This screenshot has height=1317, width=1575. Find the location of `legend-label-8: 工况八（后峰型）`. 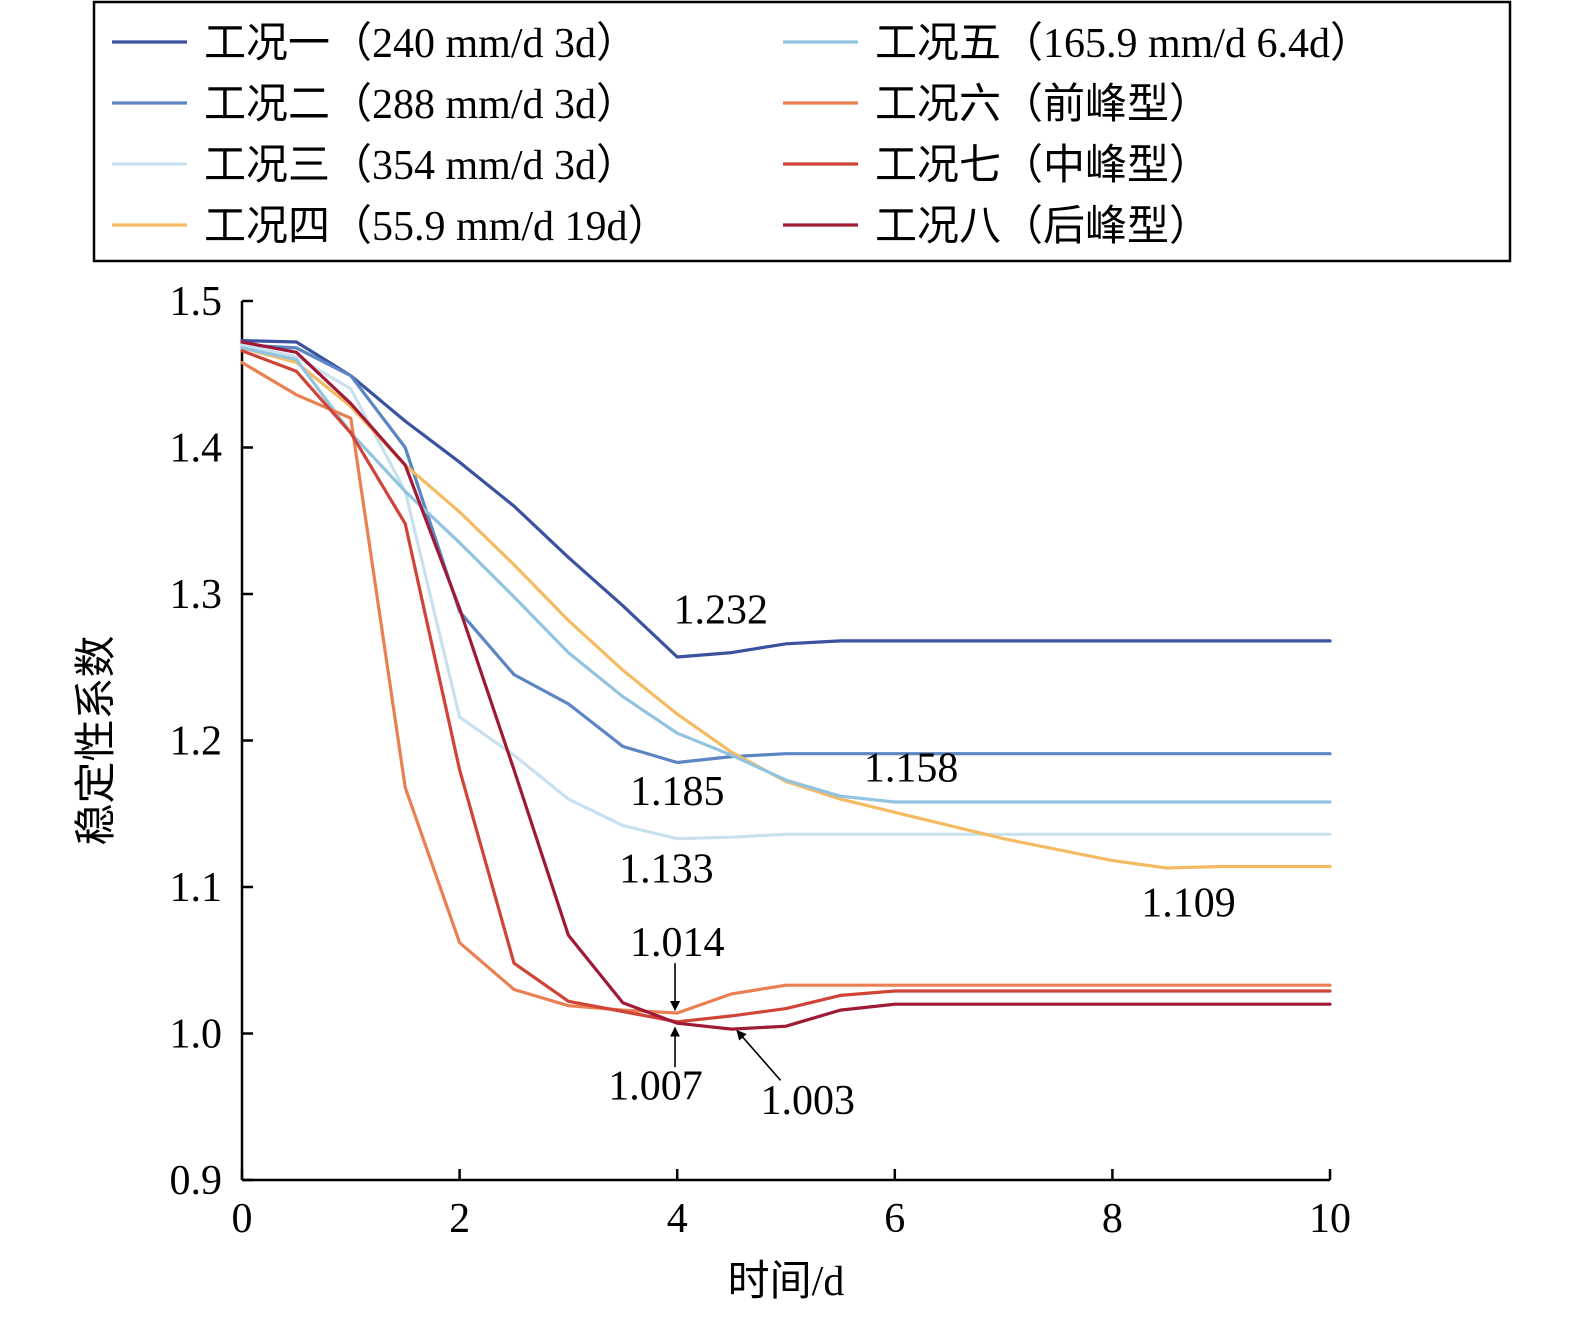

legend-label-8: 工况八（后峰型） is located at coordinates (1043, 227).